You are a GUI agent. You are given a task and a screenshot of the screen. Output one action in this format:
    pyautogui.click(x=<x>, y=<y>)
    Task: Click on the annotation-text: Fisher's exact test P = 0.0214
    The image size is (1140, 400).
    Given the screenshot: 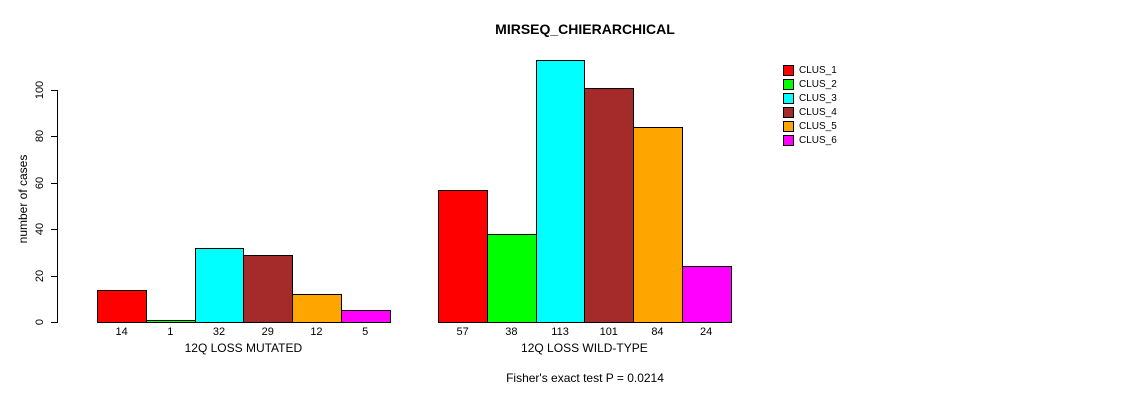 What is the action you would take?
    pyautogui.click(x=585, y=378)
    